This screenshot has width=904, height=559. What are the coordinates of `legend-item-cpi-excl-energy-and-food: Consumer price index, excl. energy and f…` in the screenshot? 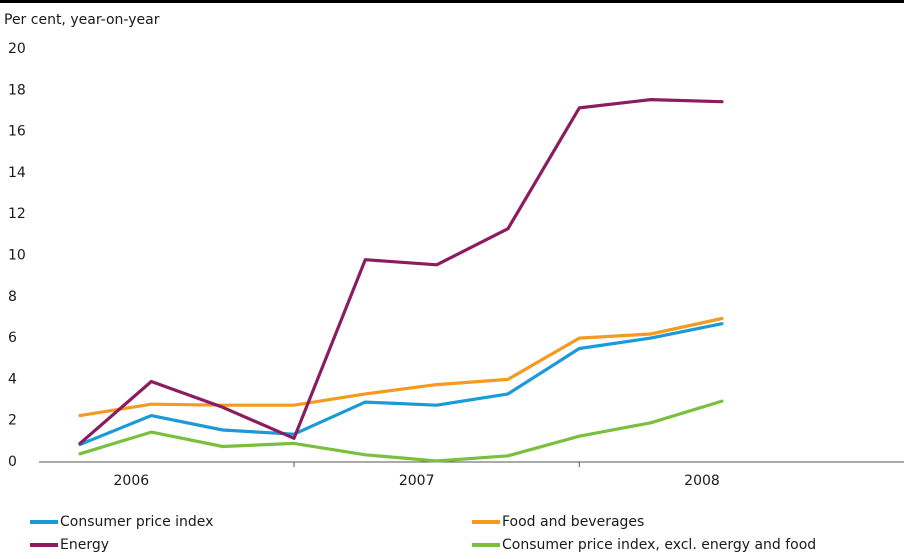 It's located at (644, 545).